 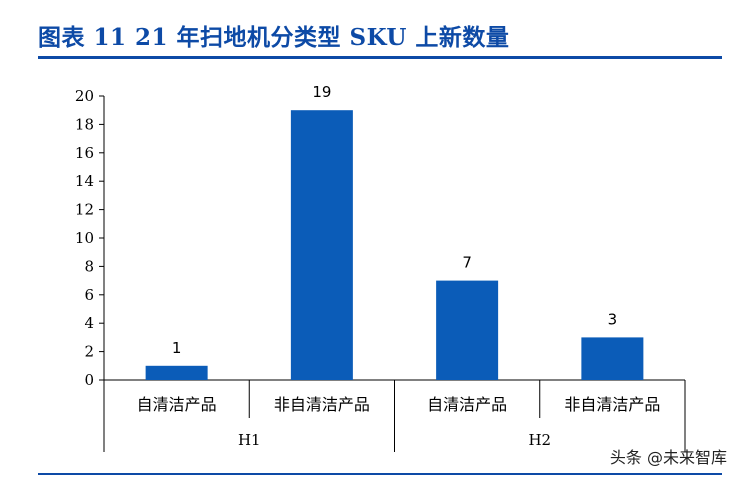 I want to click on y-tick-label: 6, so click(x=89, y=295).